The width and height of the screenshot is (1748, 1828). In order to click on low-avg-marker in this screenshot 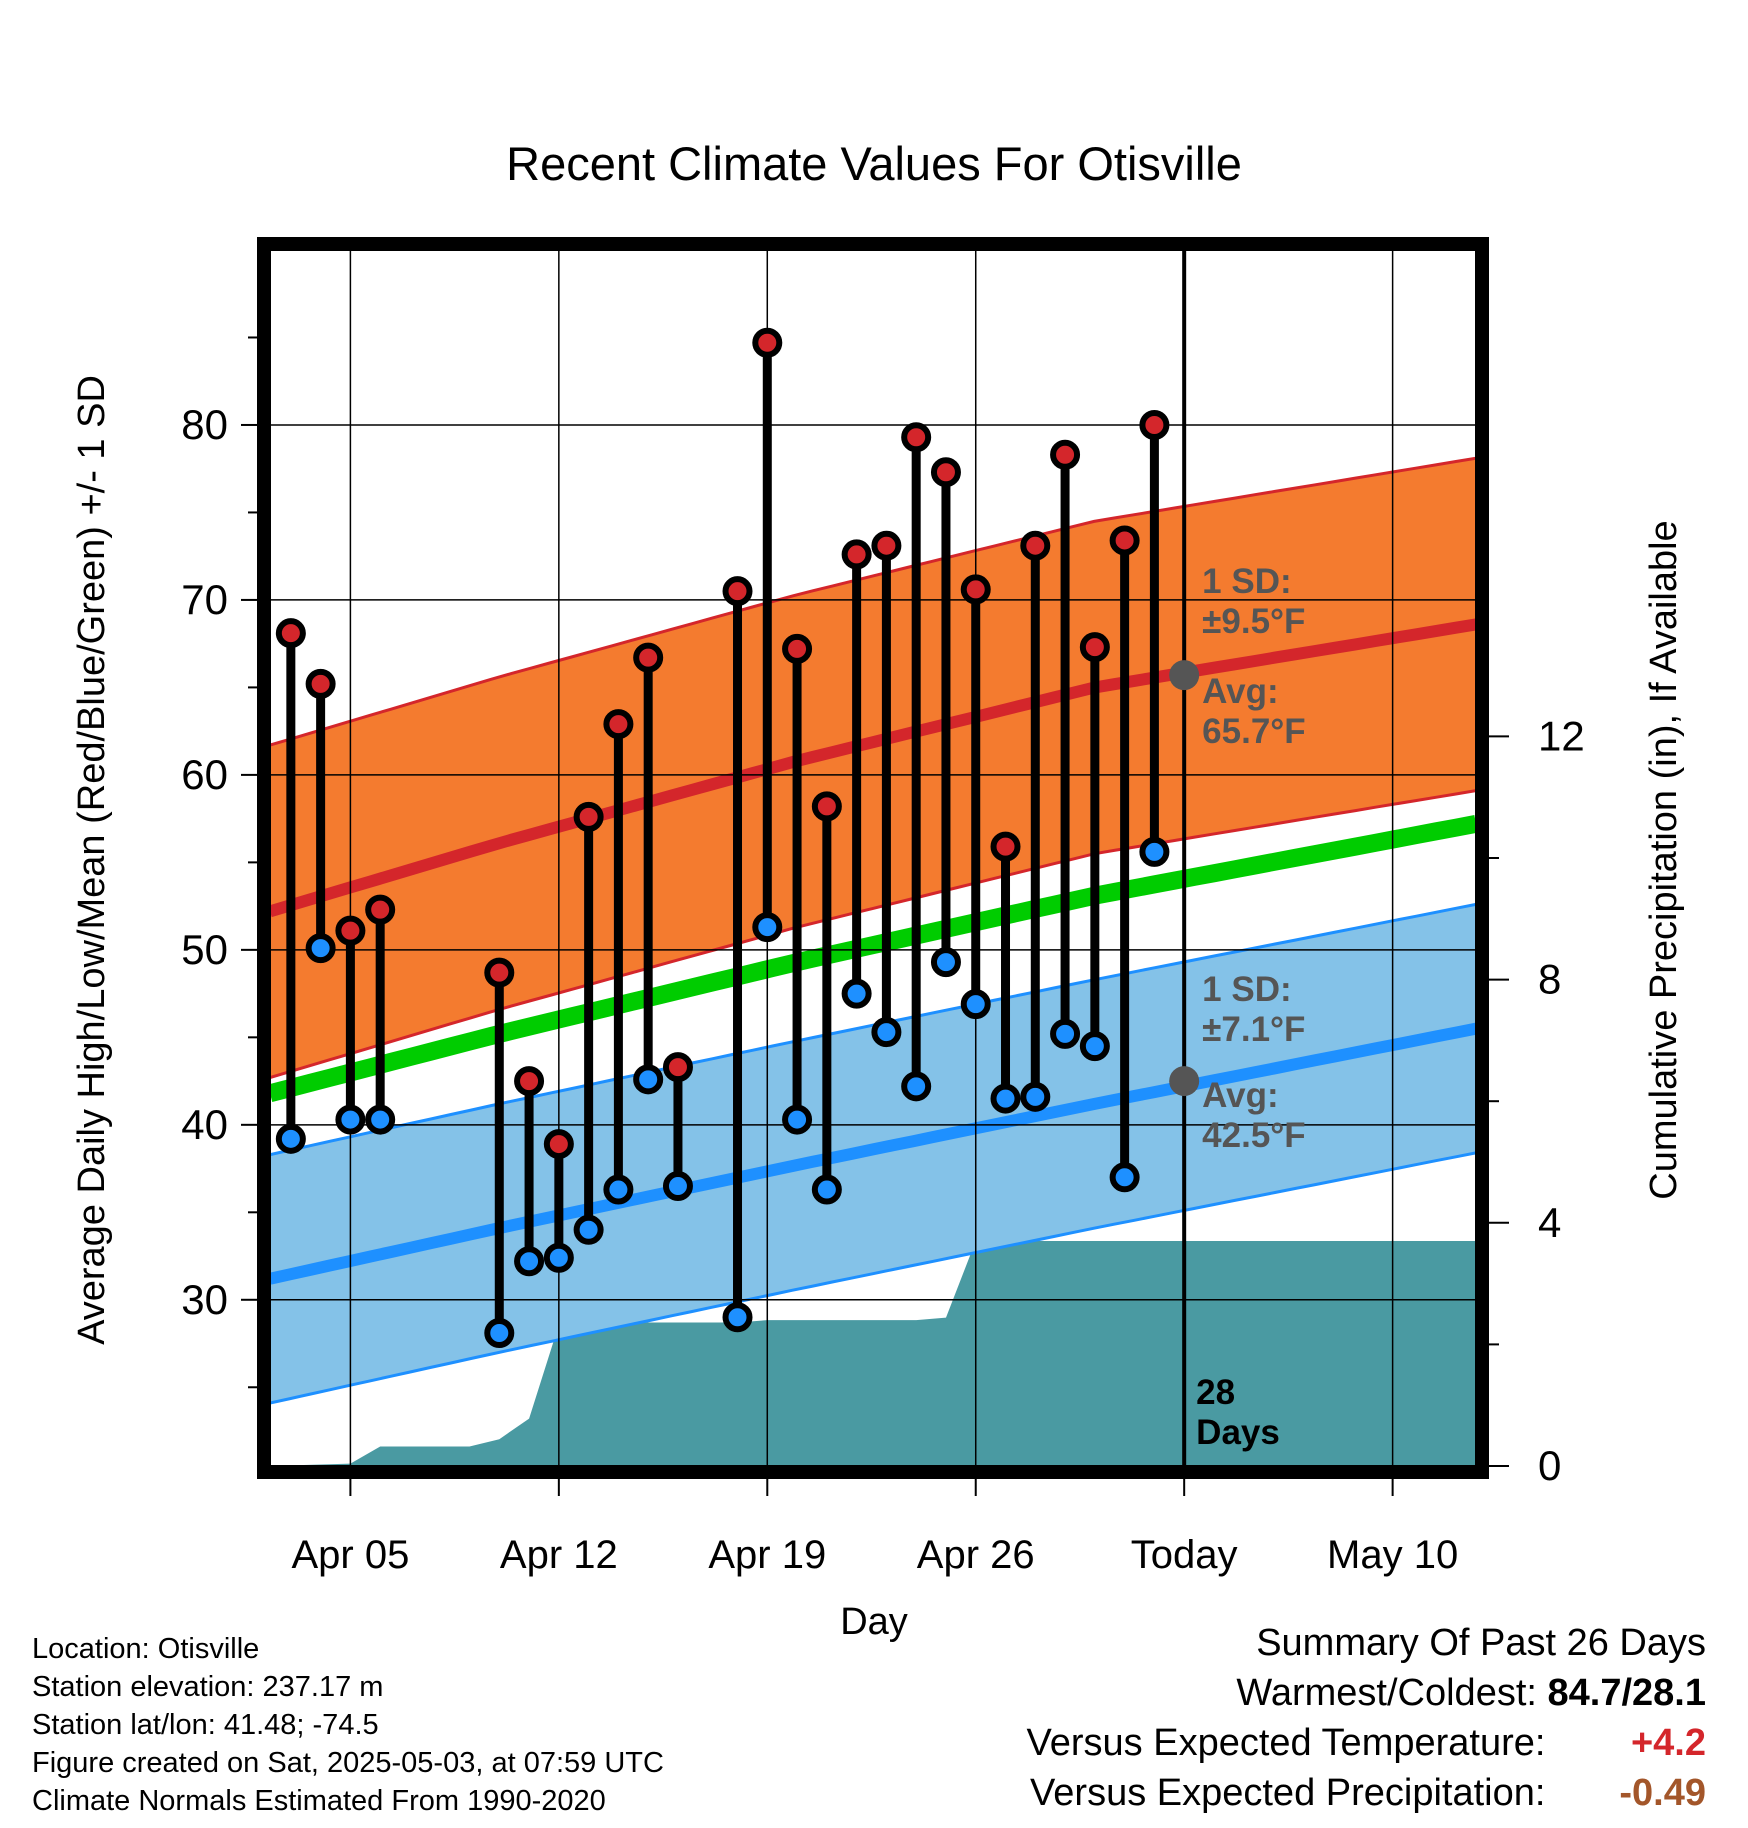, I will do `click(1184, 1081)`.